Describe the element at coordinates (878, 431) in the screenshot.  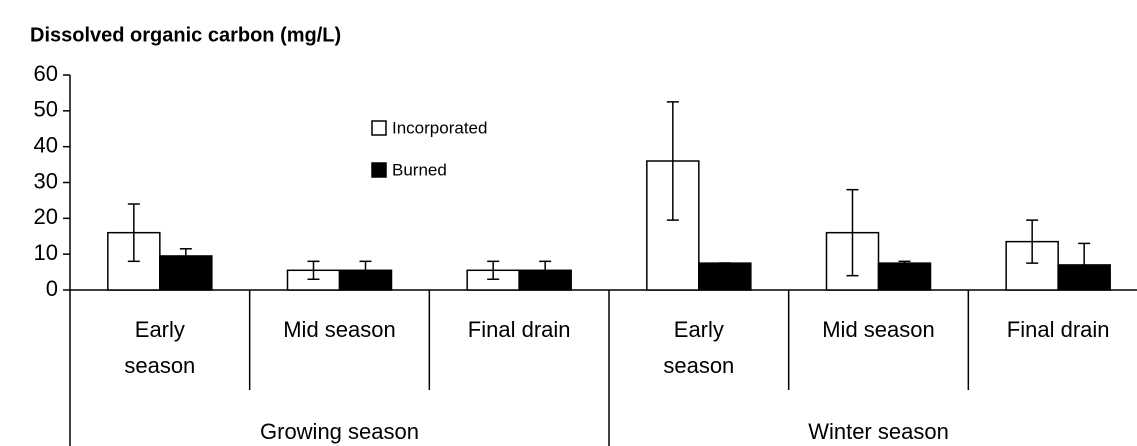
I see `group-label: Winter season` at that location.